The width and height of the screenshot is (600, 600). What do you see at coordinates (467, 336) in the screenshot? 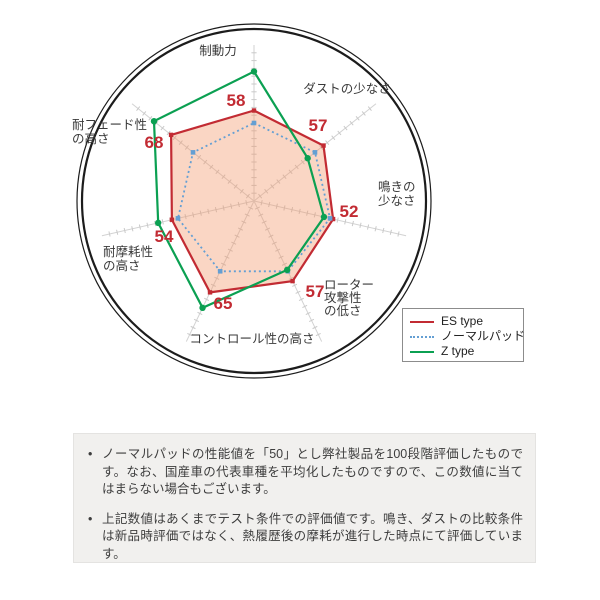
I see `legend-item: ノーマルパッド` at bounding box center [467, 336].